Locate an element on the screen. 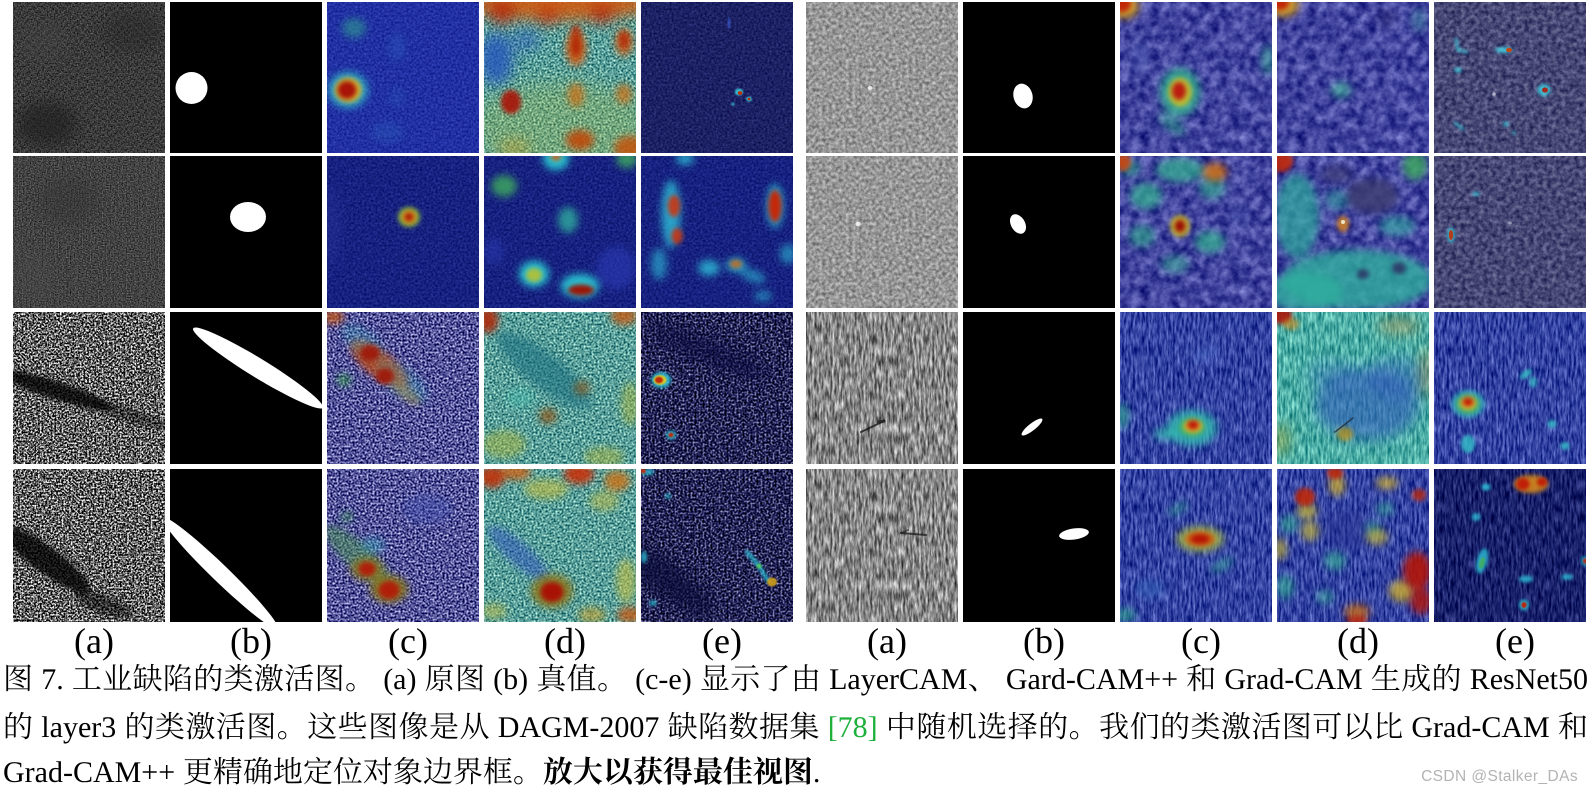 This screenshot has width=1593, height=795. svg-text: ResNet50 is located at coordinates (1529, 679).